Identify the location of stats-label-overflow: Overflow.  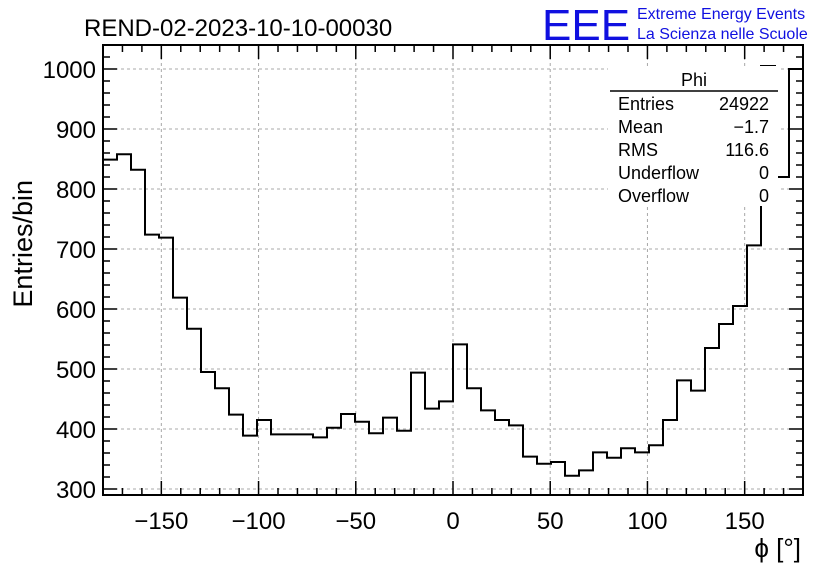
(654, 196).